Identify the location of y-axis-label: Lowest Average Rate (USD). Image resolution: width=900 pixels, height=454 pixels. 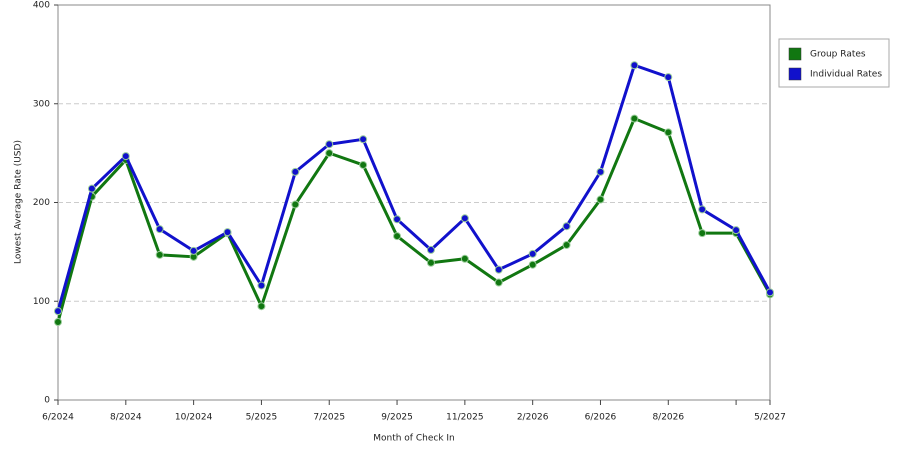
(19, 202).